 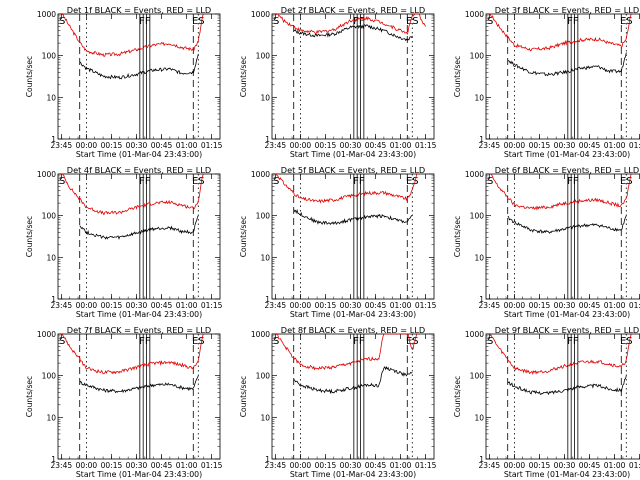 What do you see at coordinates (567, 330) in the screenshot?
I see `panel-title: Det 9f BLACK = Events, RED = LLD` at bounding box center [567, 330].